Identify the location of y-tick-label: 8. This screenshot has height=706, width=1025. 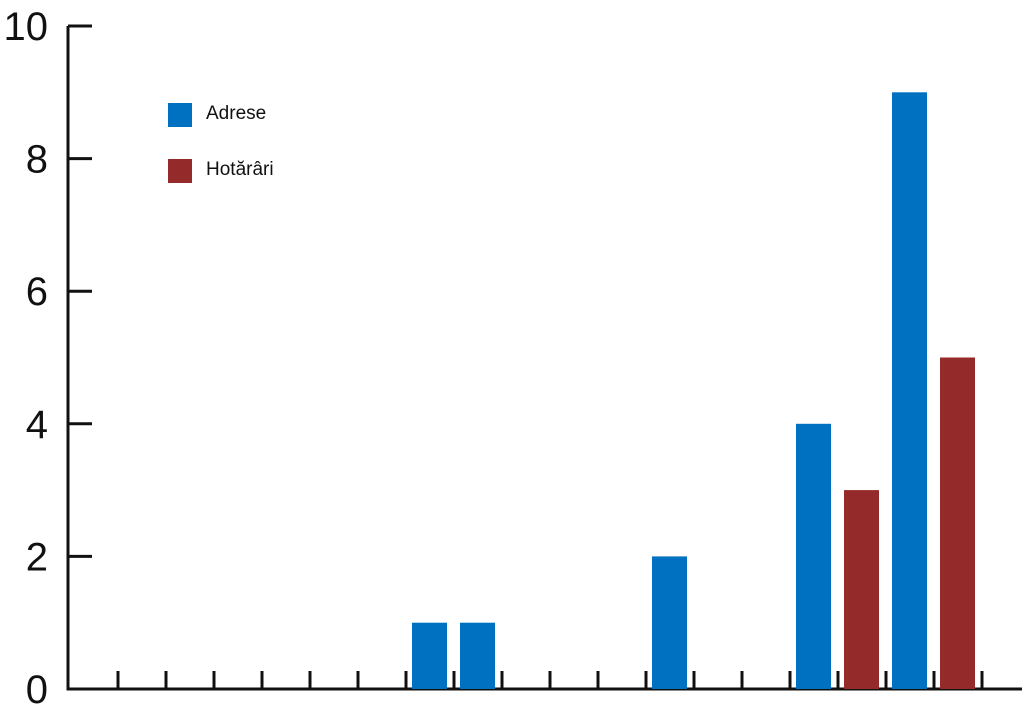
(37, 160).